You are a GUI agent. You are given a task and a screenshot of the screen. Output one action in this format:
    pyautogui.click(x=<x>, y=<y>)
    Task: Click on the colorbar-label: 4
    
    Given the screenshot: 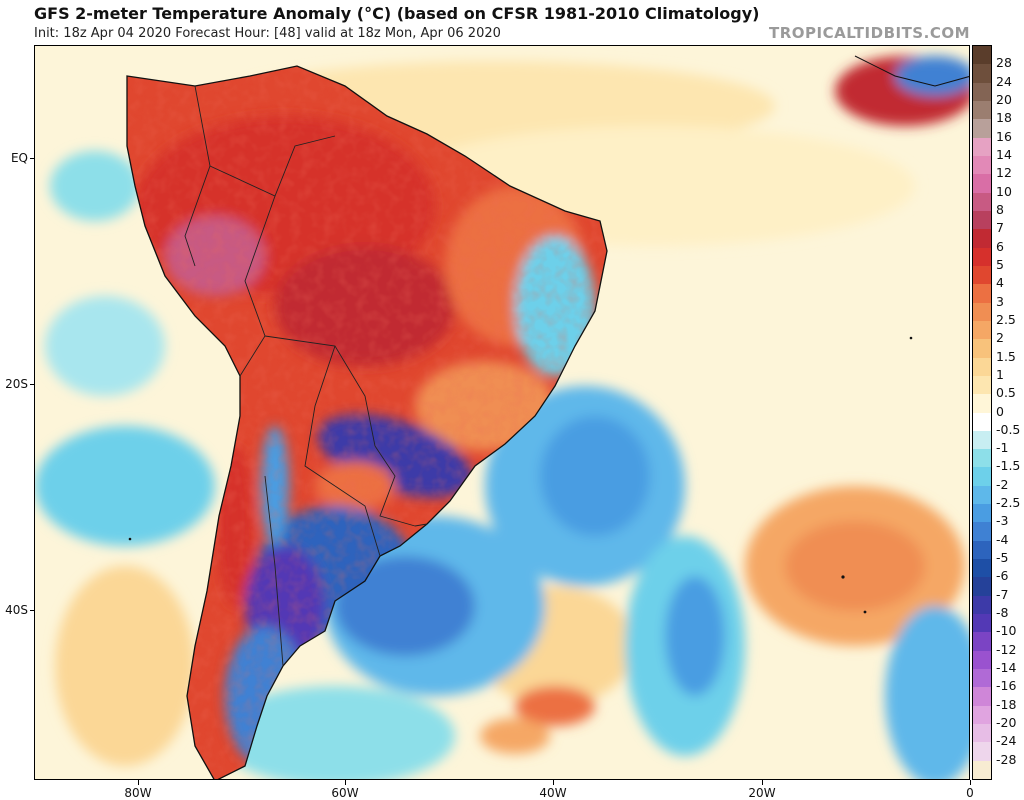 What is the action you would take?
    pyautogui.click(x=1000, y=283)
    